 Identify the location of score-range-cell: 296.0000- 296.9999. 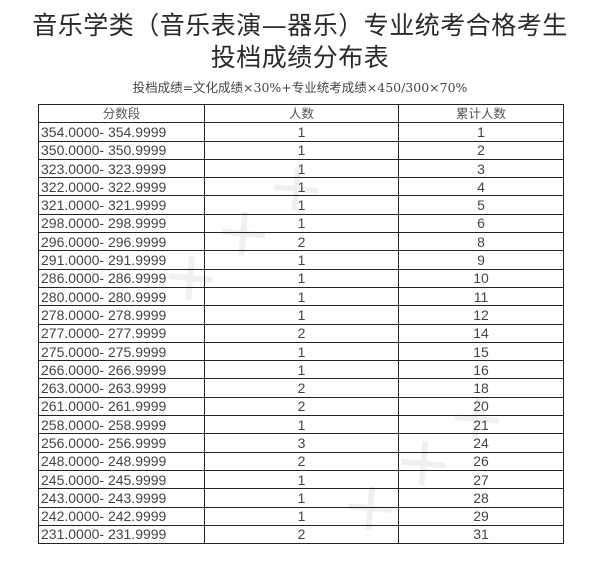
(121, 242).